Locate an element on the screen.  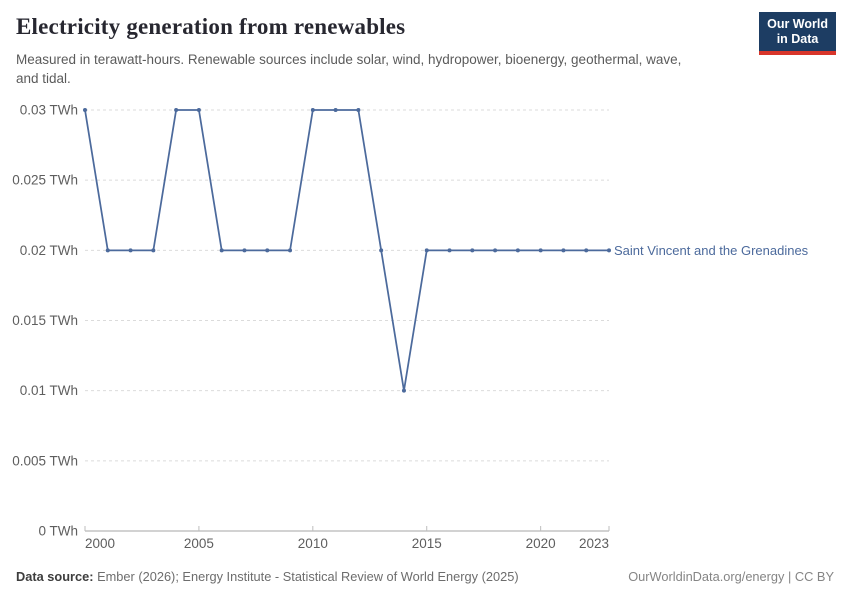
owid-logo-line1: Our World is located at coordinates (797, 24).